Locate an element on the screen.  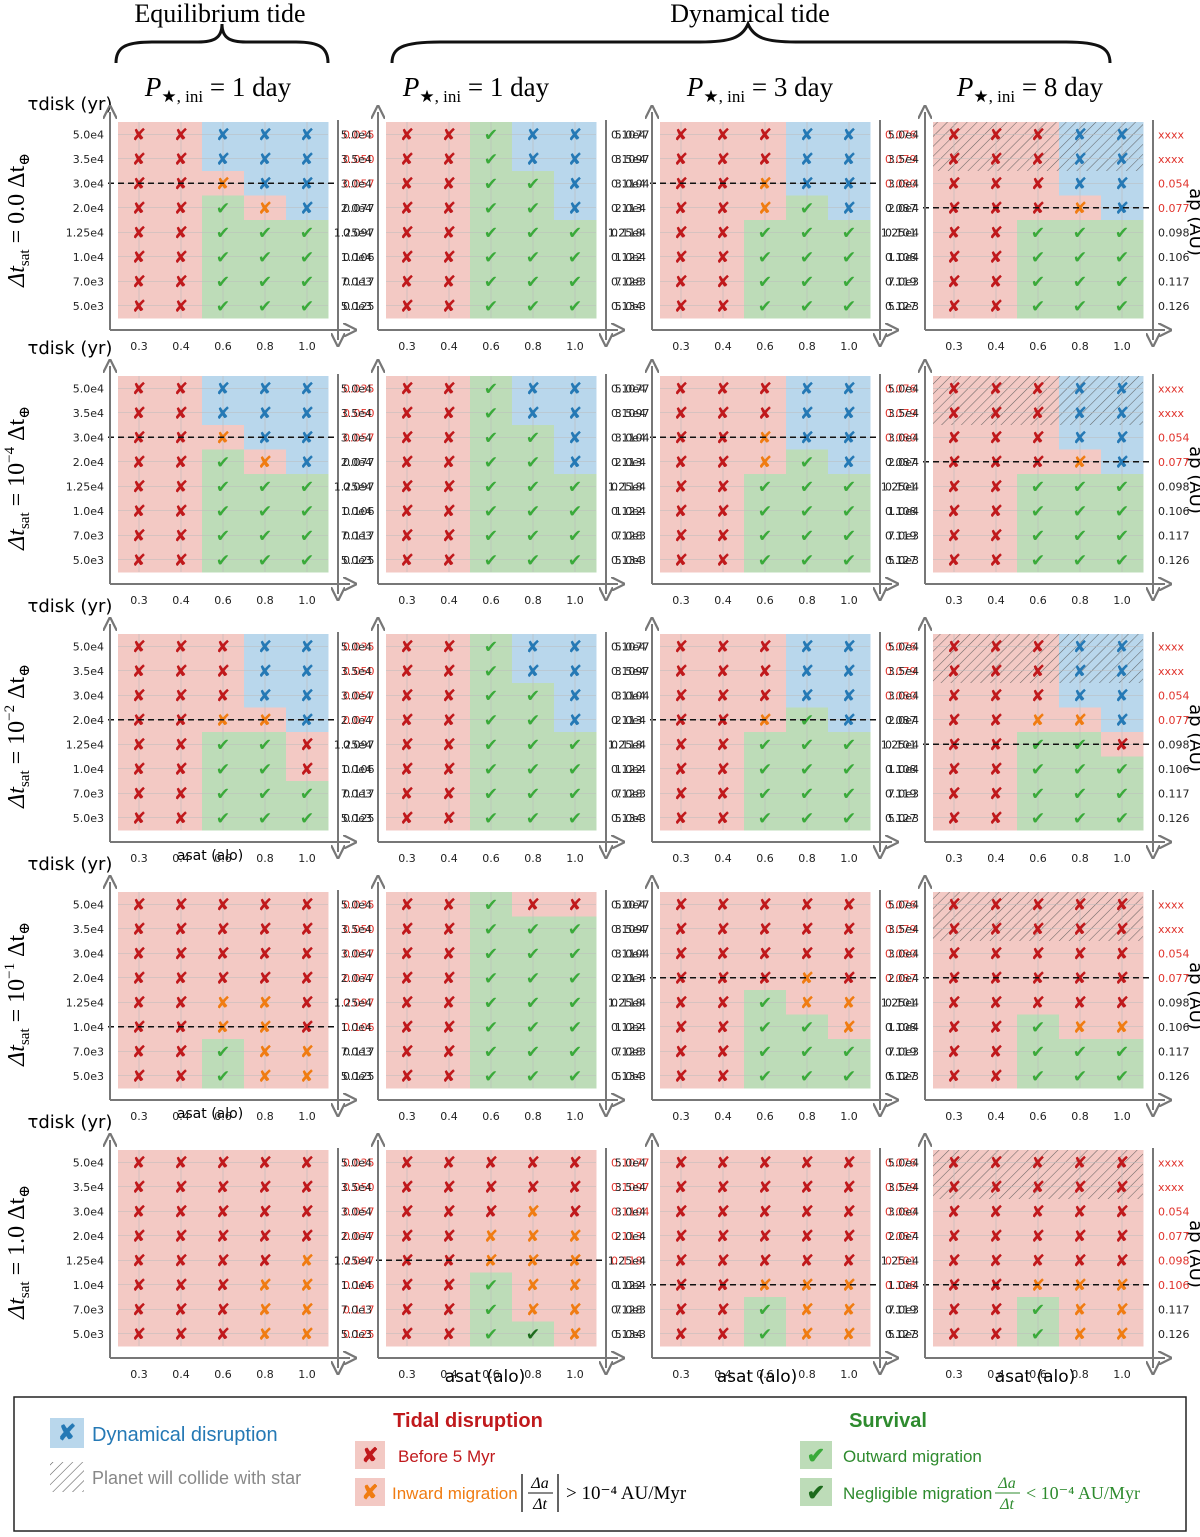
ap-tick-label: 0.106 is located at coordinates (1174, 1285).